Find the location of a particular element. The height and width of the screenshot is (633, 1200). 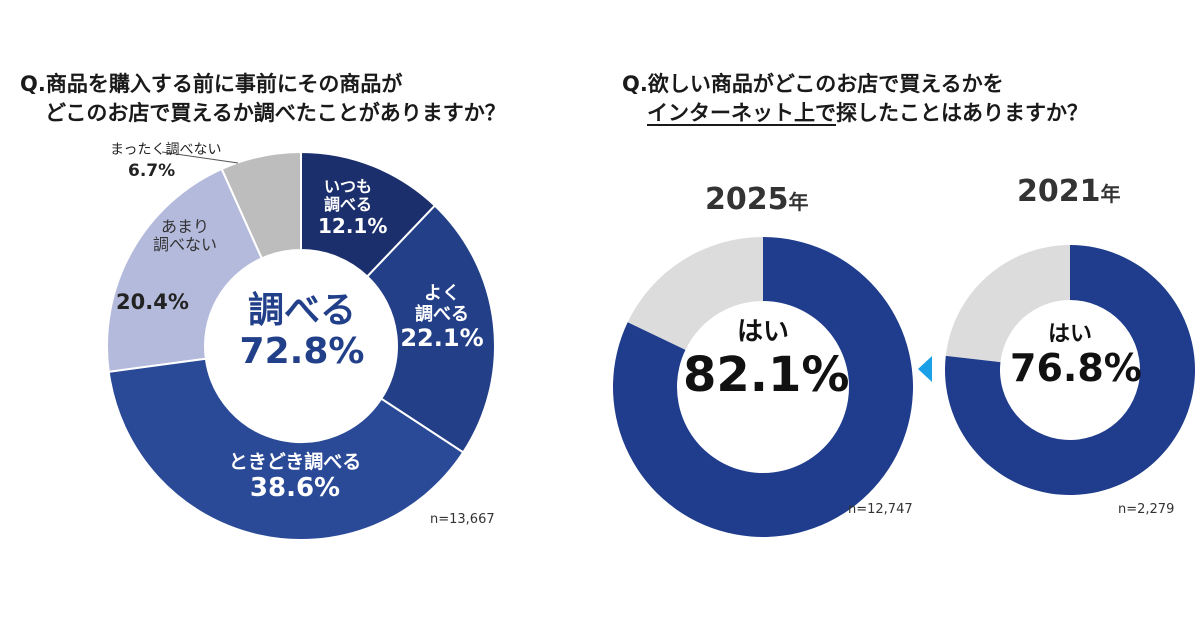

label-always: いつも 調べる 12.1% is located at coordinates (353, 207).